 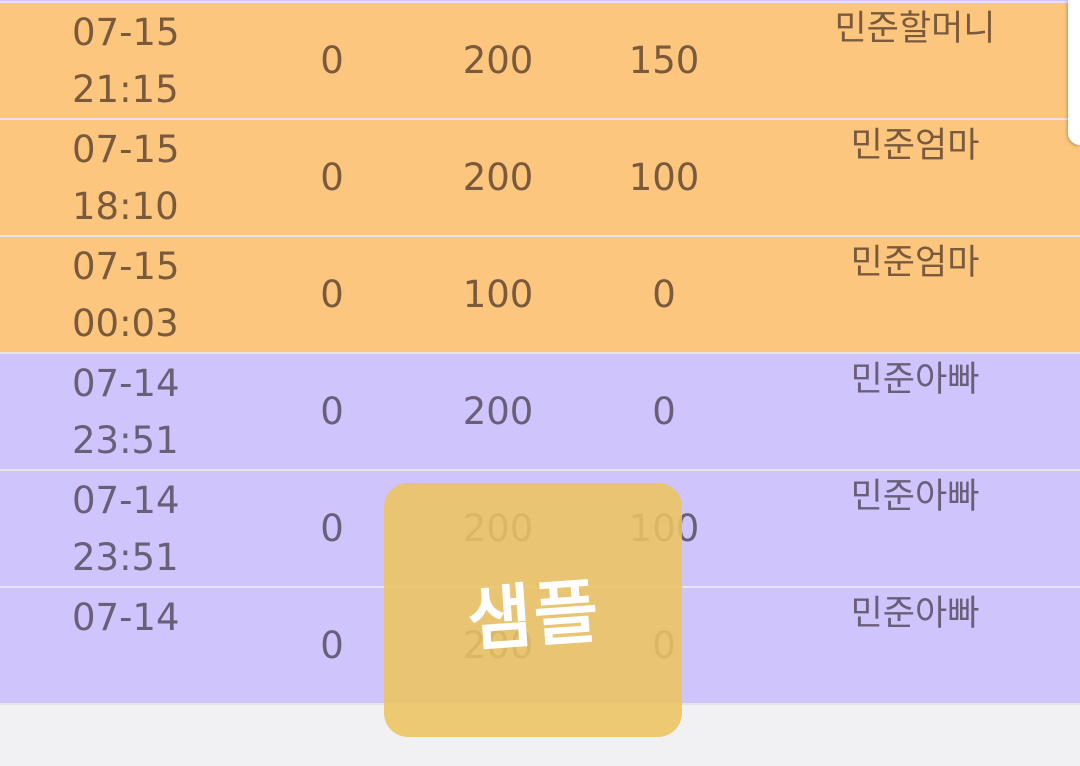 What do you see at coordinates (664, 177) in the screenshot?
I see `entry-value-3: 100` at bounding box center [664, 177].